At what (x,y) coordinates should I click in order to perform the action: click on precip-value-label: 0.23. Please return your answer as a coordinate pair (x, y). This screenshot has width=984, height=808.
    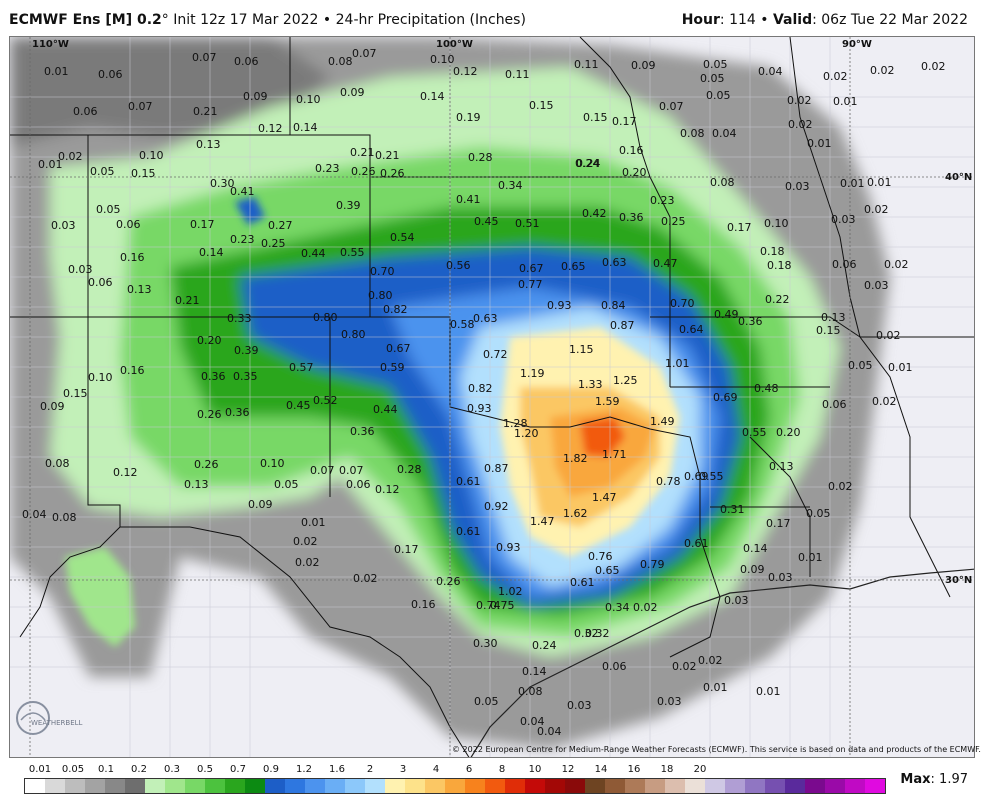
    Looking at the image, I should click on (327, 168).